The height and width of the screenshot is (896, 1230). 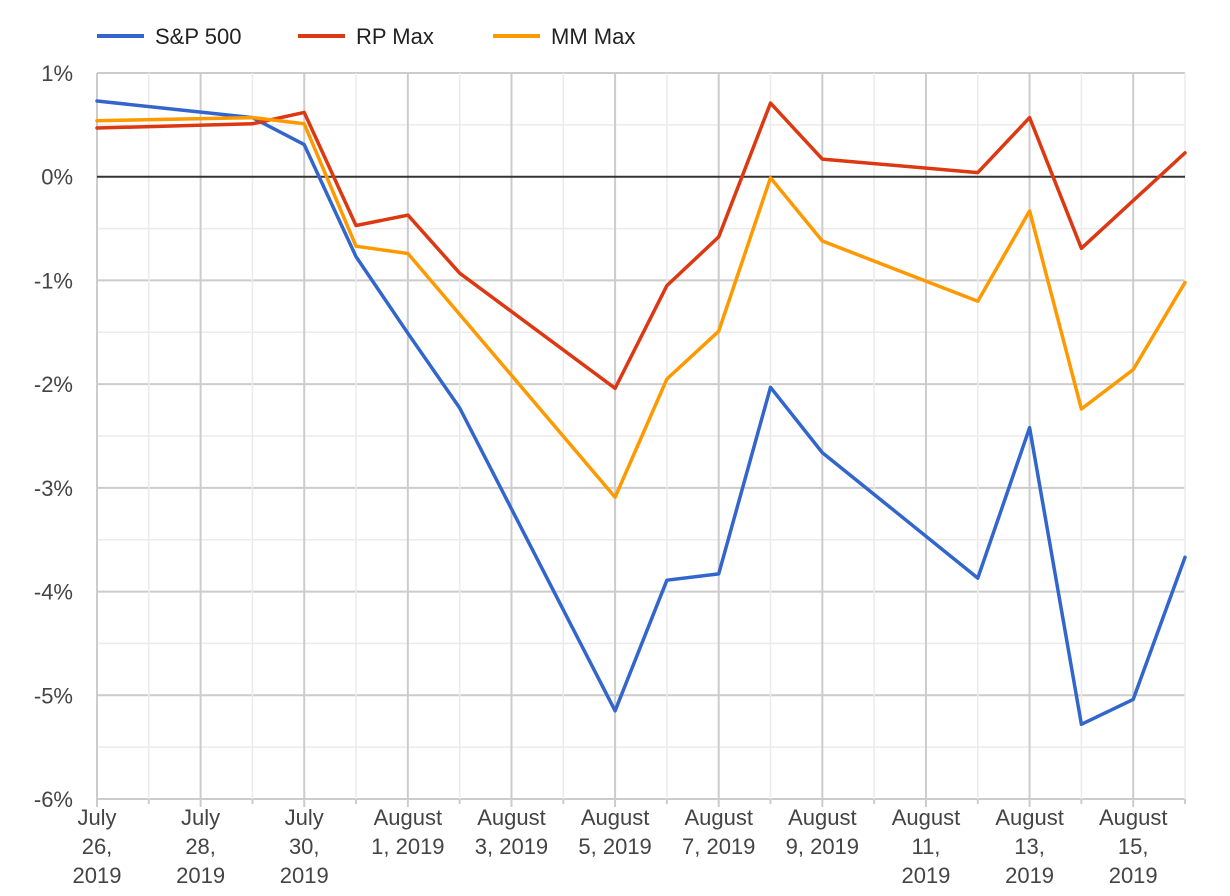 What do you see at coordinates (97, 846) in the screenshot?
I see `x-tick-label: July 26, 2019` at bounding box center [97, 846].